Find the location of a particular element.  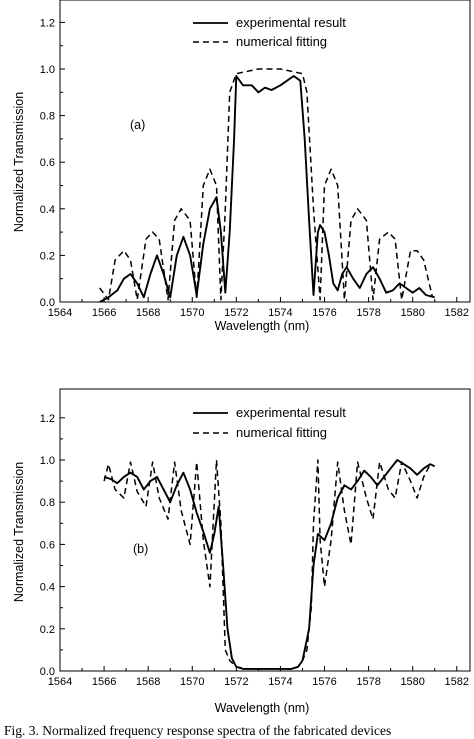

panel-b-ylabel: Normalized Transmission is located at coordinates (19, 532).